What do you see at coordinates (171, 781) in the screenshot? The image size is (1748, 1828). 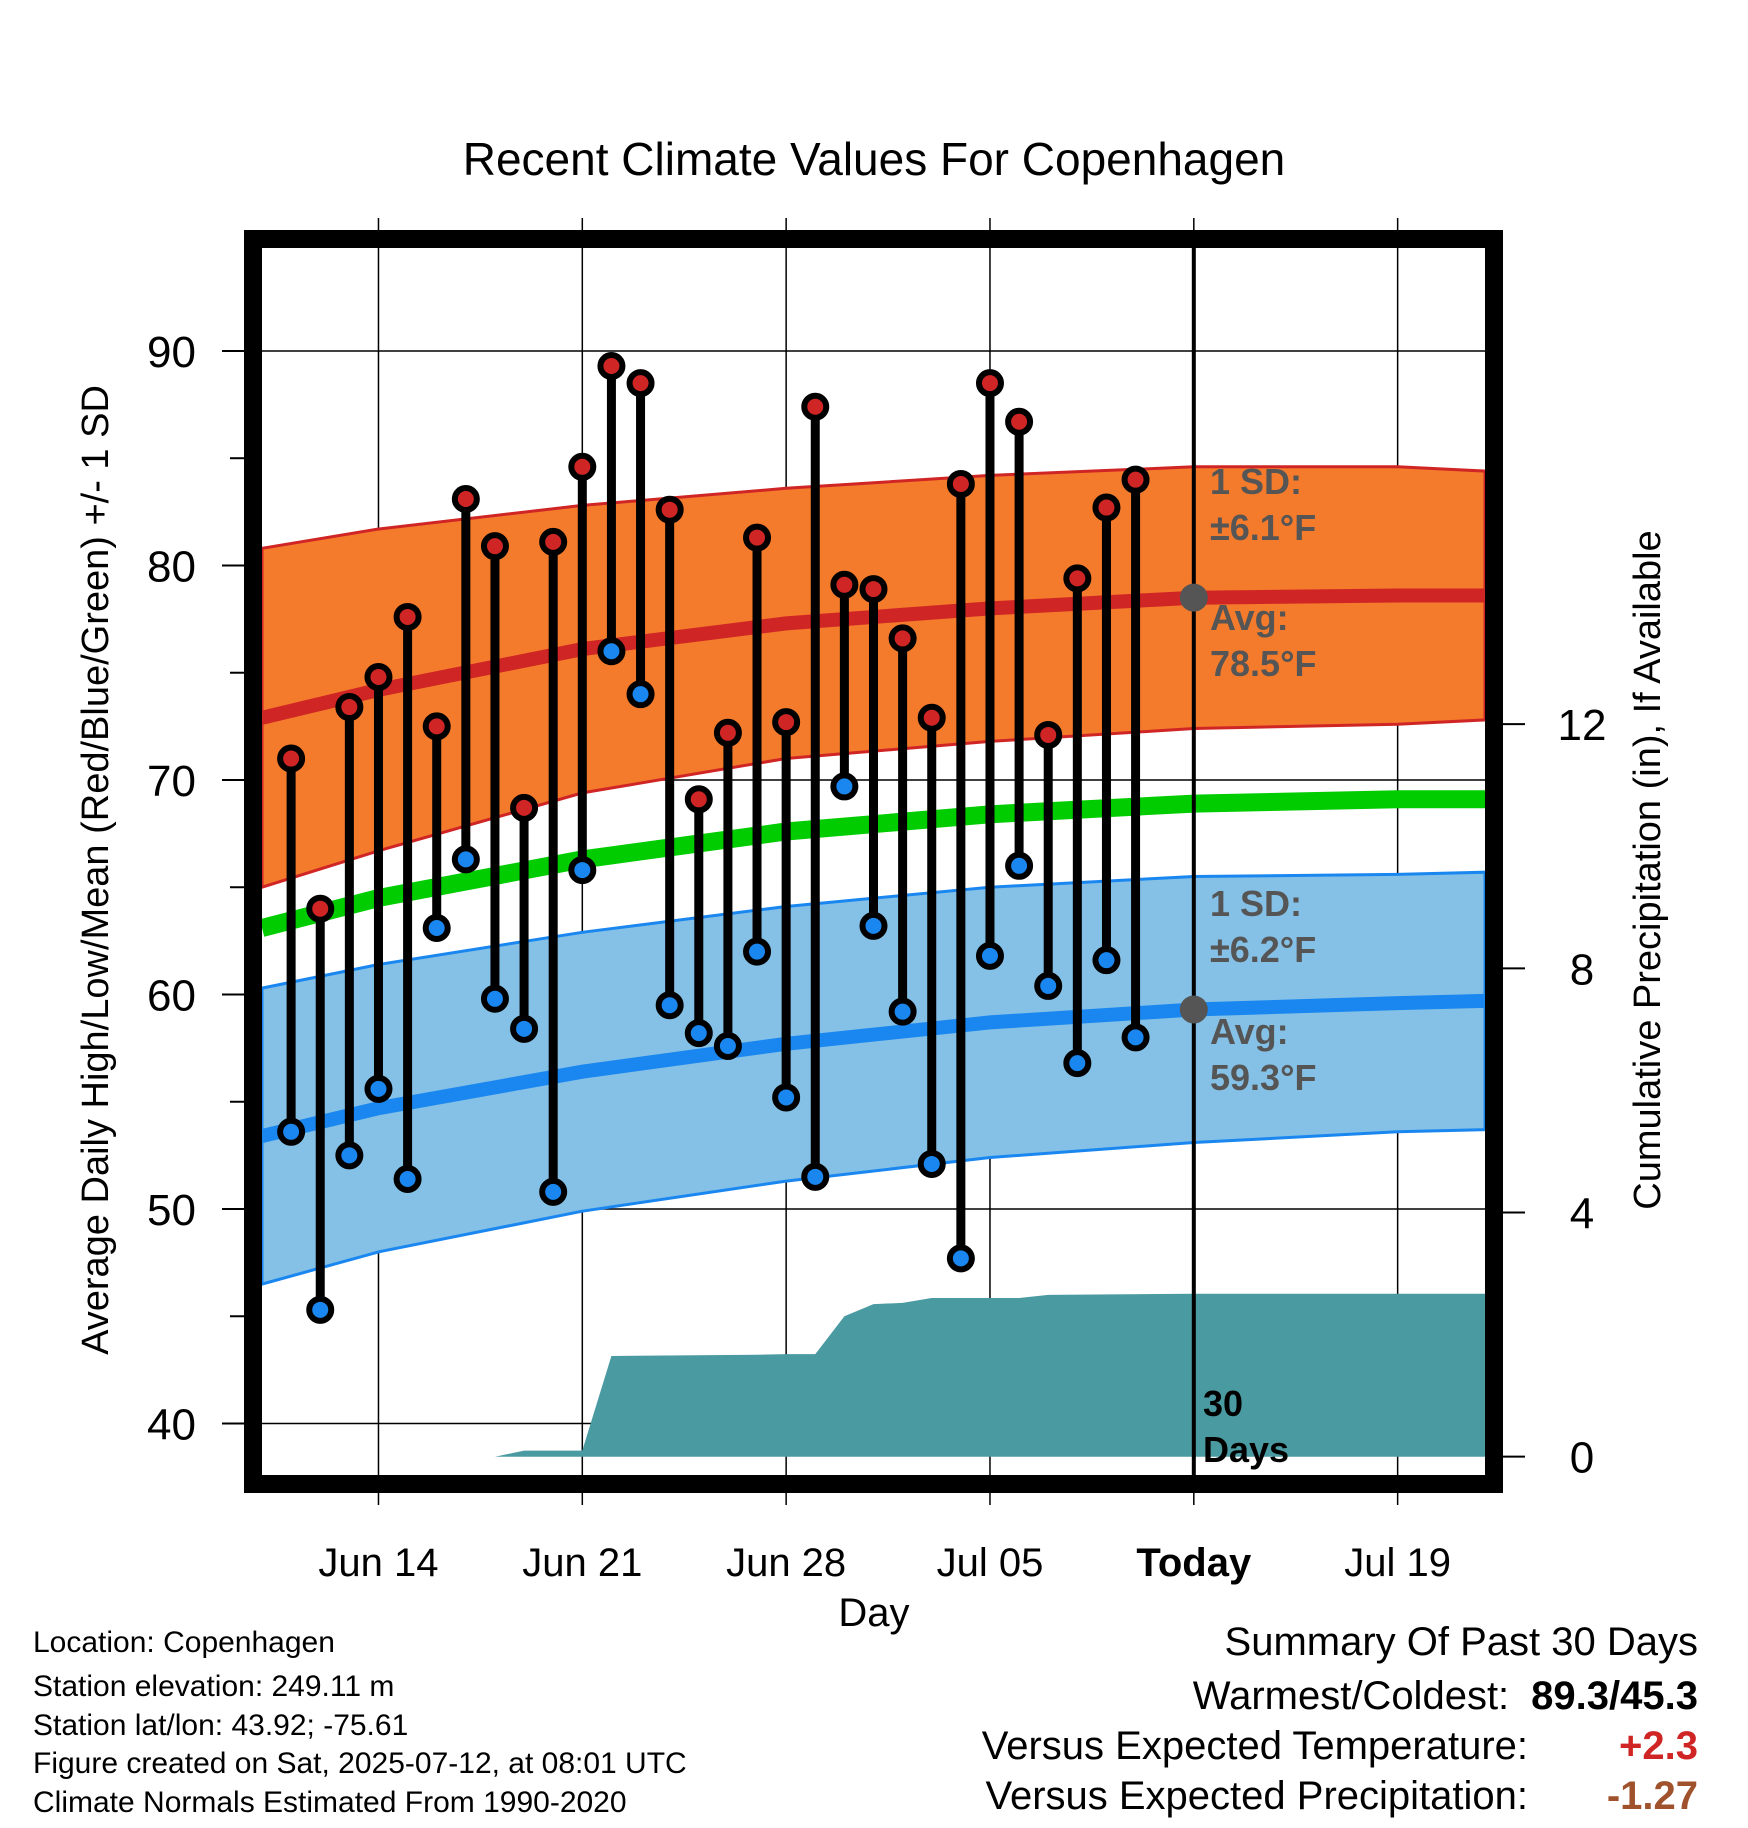 I see `y-tick-label: 70` at bounding box center [171, 781].